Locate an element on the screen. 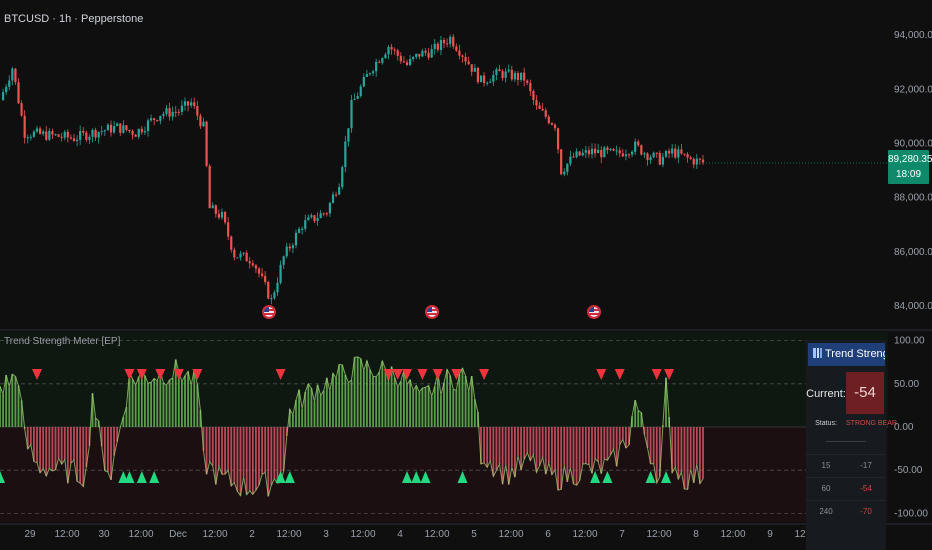  indicator-title: Trend Strength Meter [EP] is located at coordinates (62, 341).